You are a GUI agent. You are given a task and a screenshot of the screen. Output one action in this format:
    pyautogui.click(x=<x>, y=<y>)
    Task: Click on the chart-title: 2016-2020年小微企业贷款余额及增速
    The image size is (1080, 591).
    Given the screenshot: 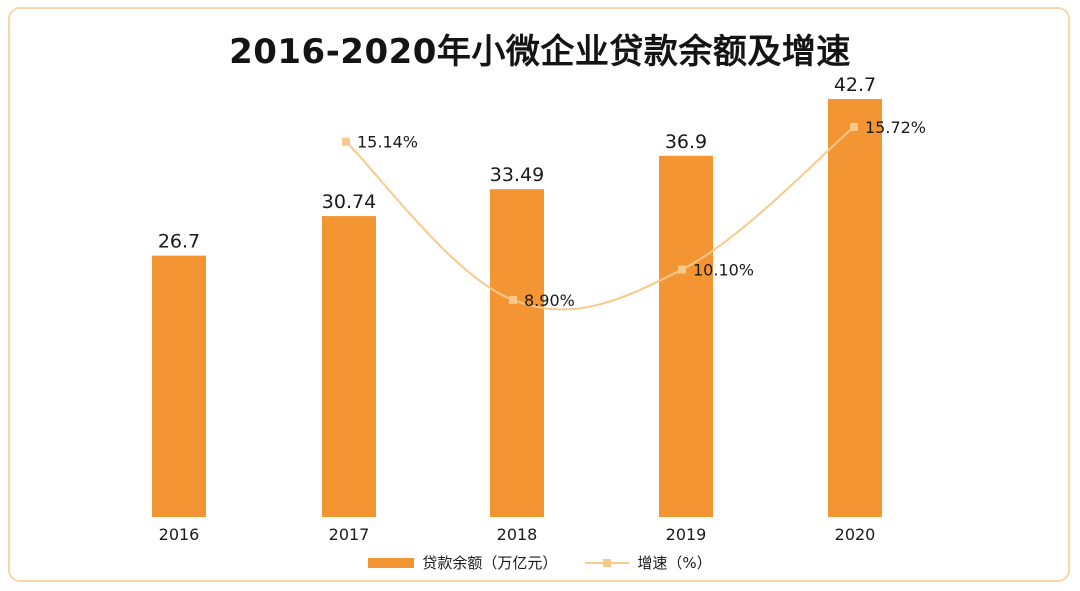 What is the action you would take?
    pyautogui.click(x=540, y=52)
    